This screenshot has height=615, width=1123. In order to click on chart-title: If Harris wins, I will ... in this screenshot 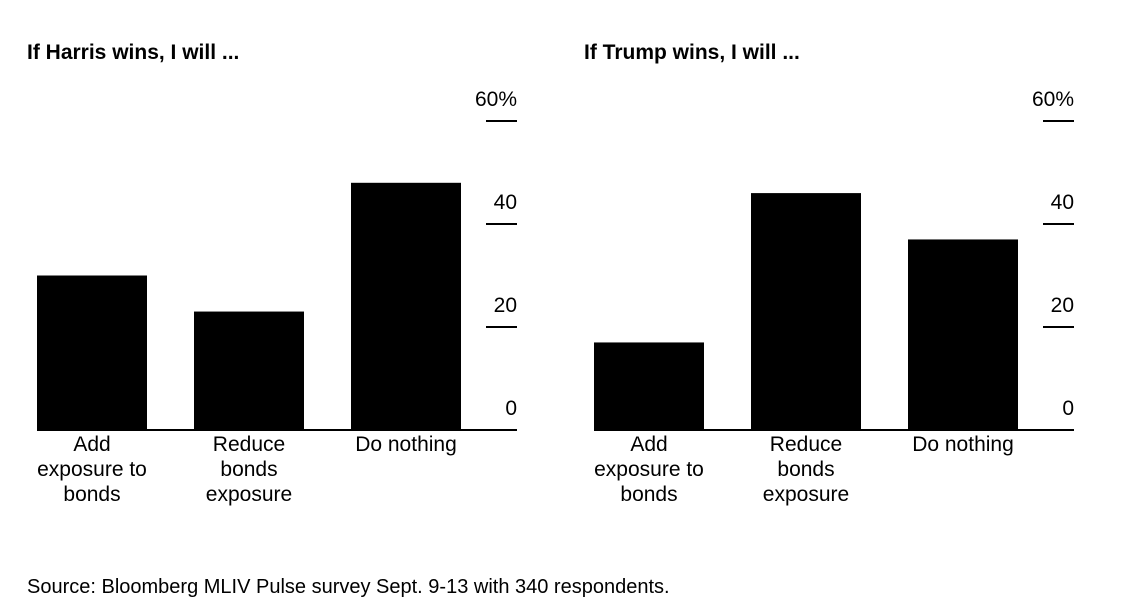, I will do `click(133, 52)`.